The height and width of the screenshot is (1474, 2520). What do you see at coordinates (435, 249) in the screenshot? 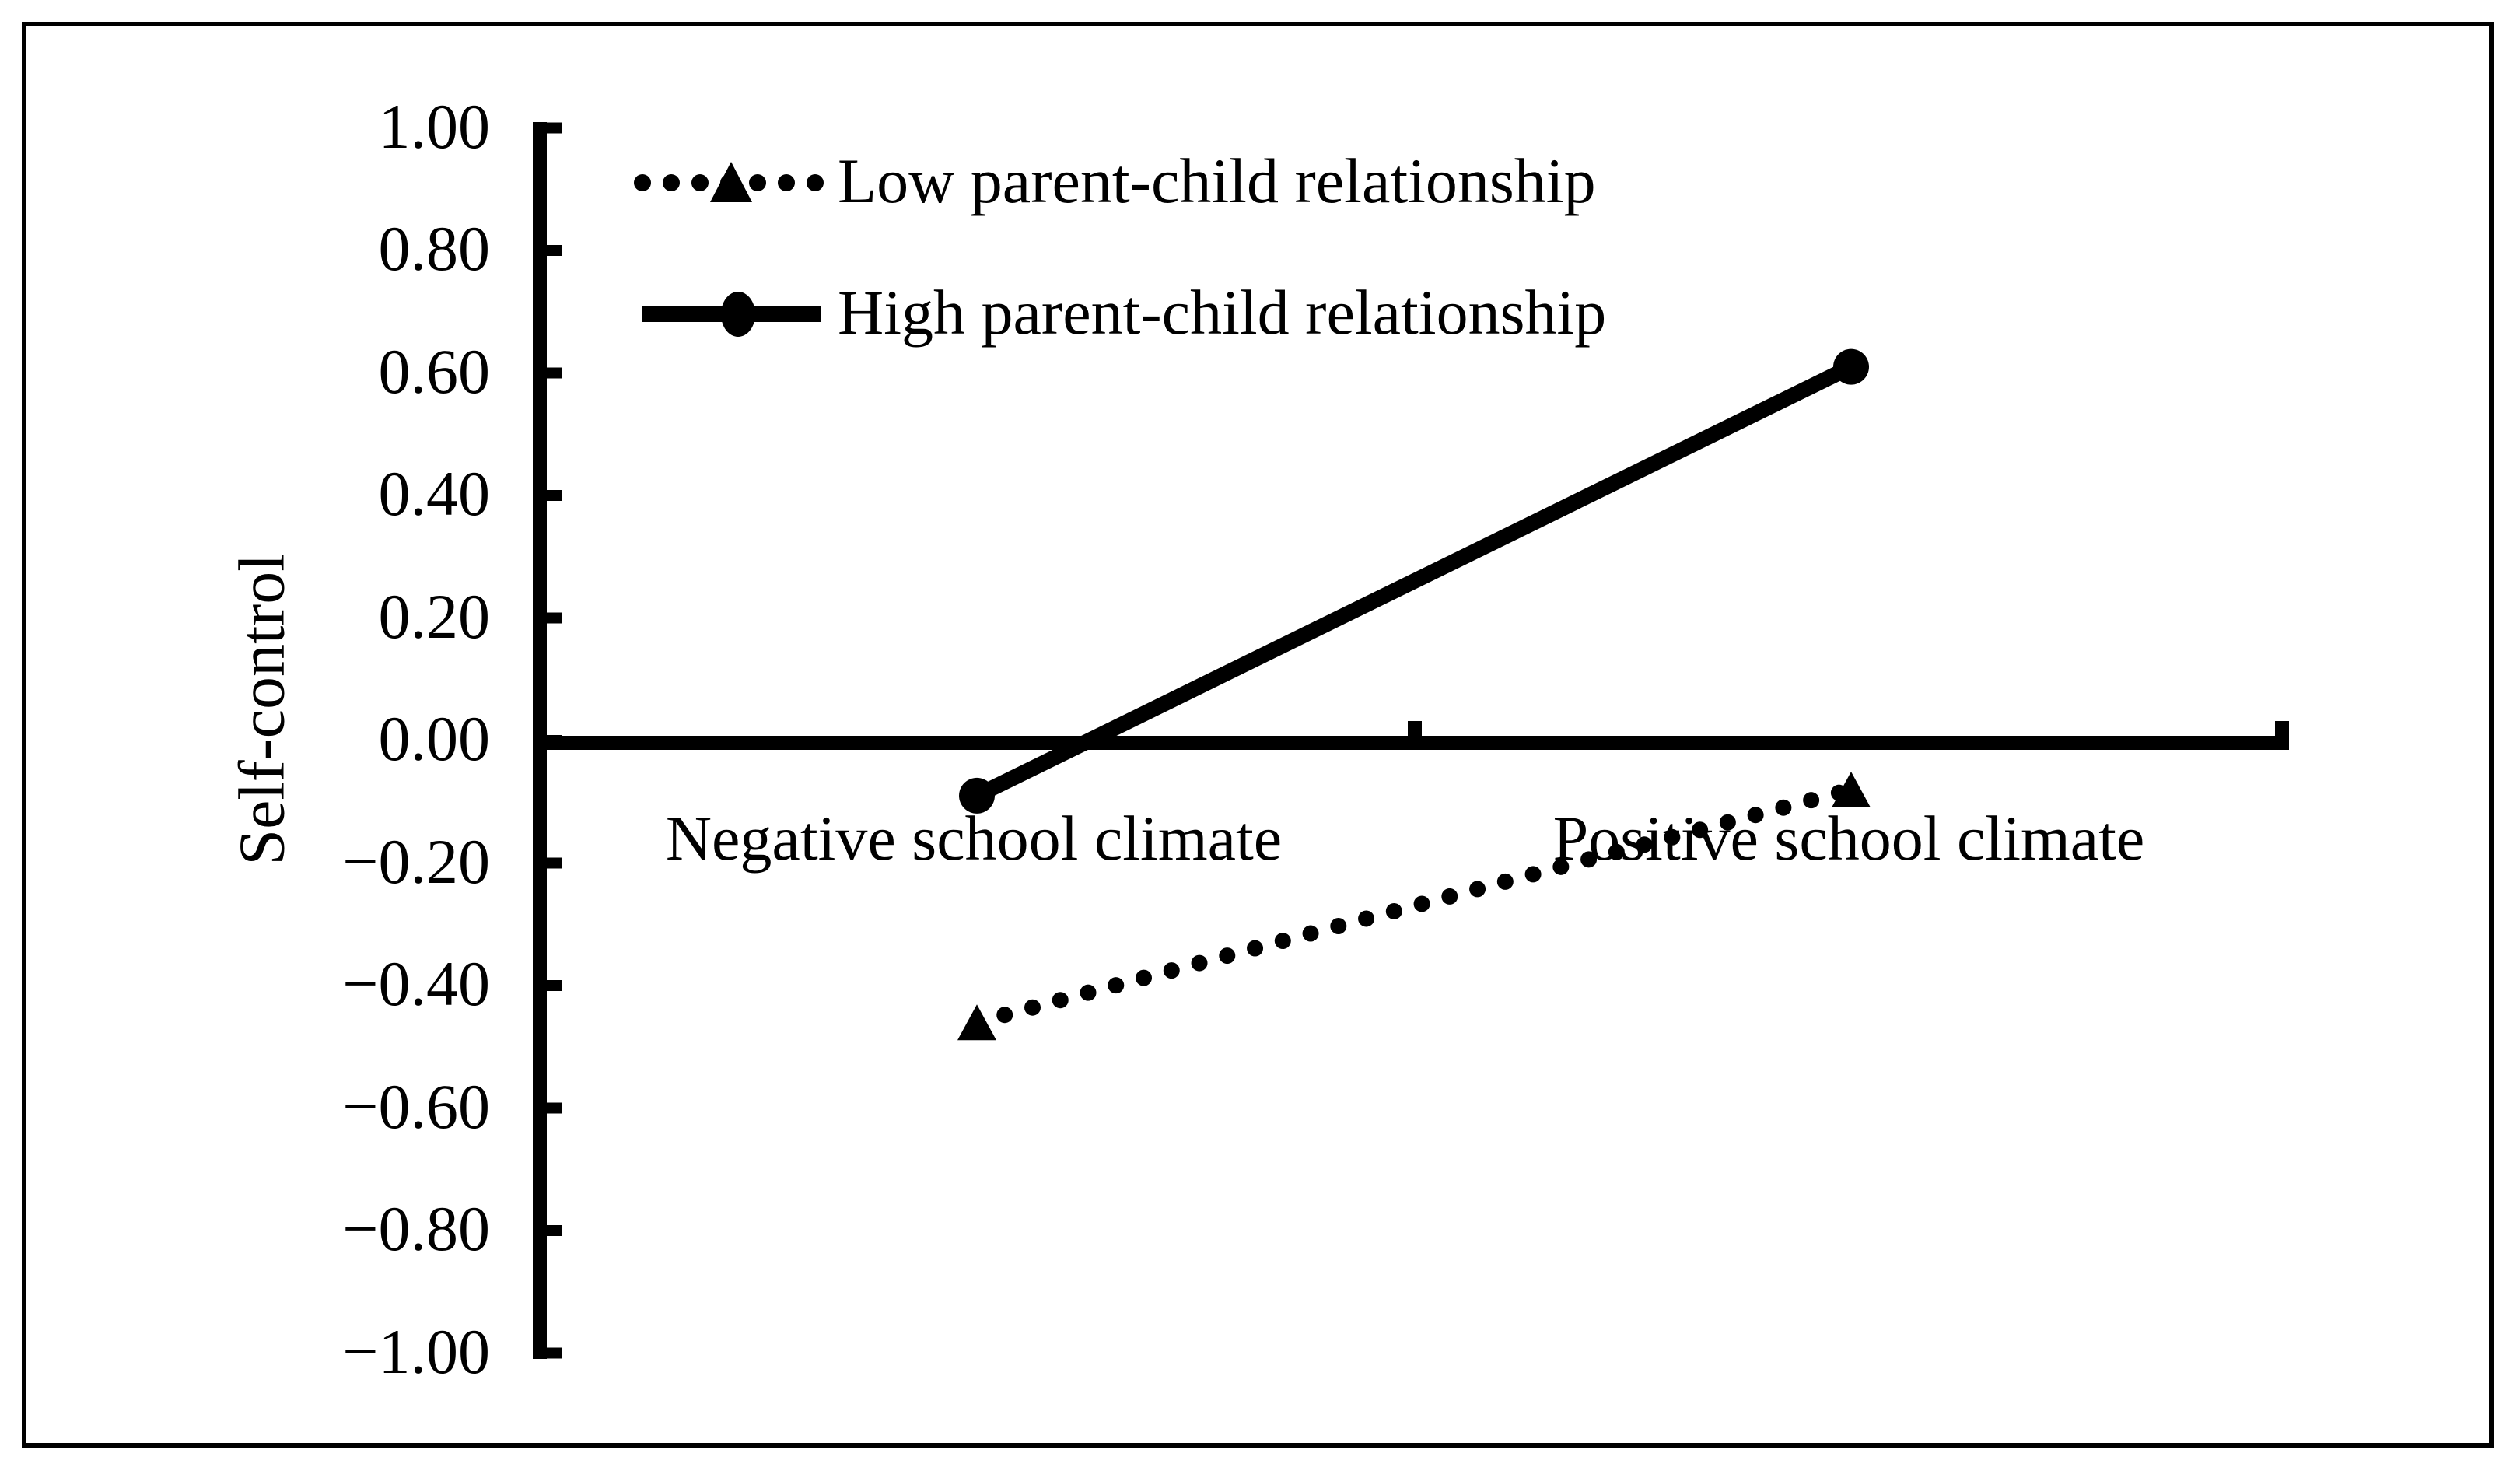
I see `y-tick-label: 0.80` at bounding box center [435, 249].